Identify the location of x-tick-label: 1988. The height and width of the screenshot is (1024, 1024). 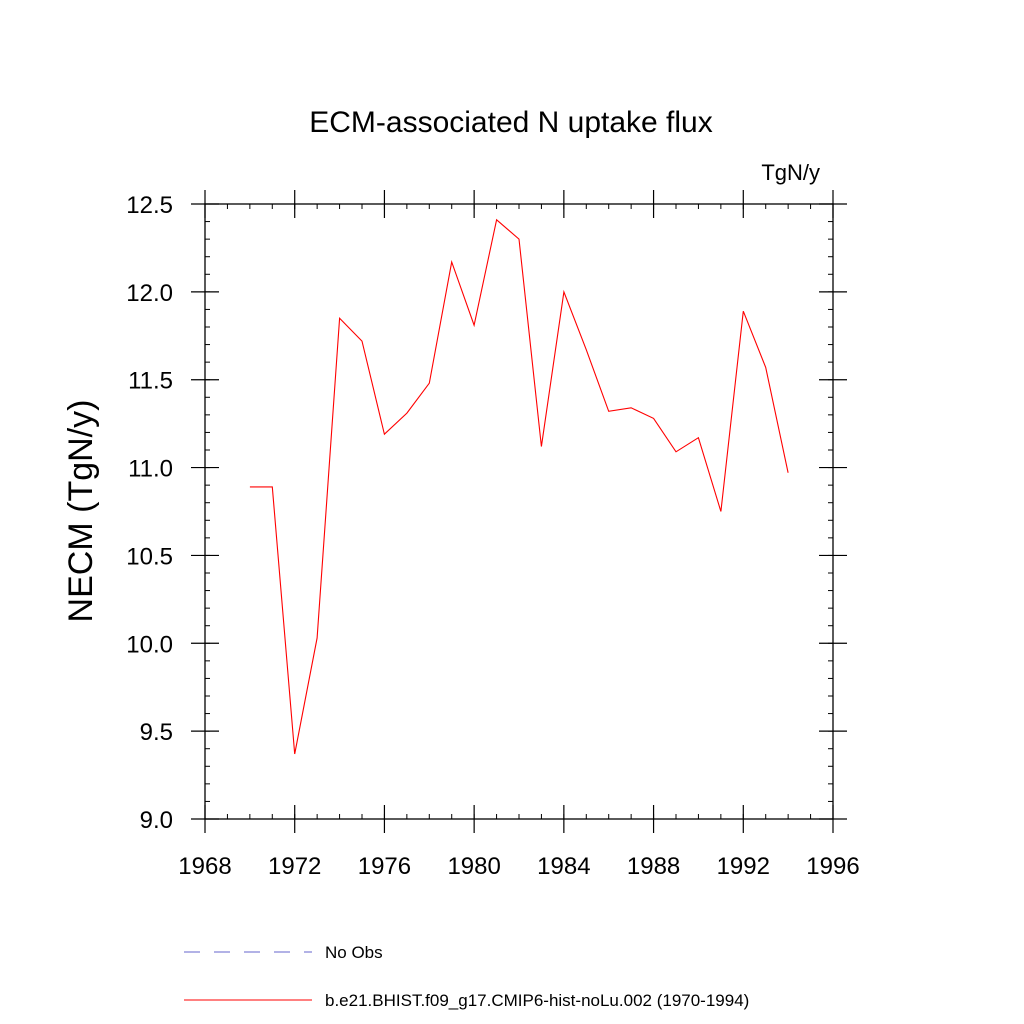
(653, 866).